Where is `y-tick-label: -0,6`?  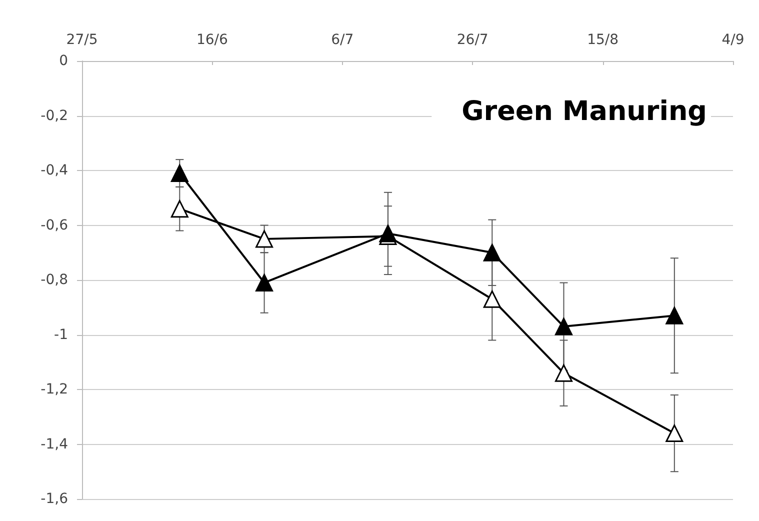
y-tick-label: -0,6 is located at coordinates (54, 225).